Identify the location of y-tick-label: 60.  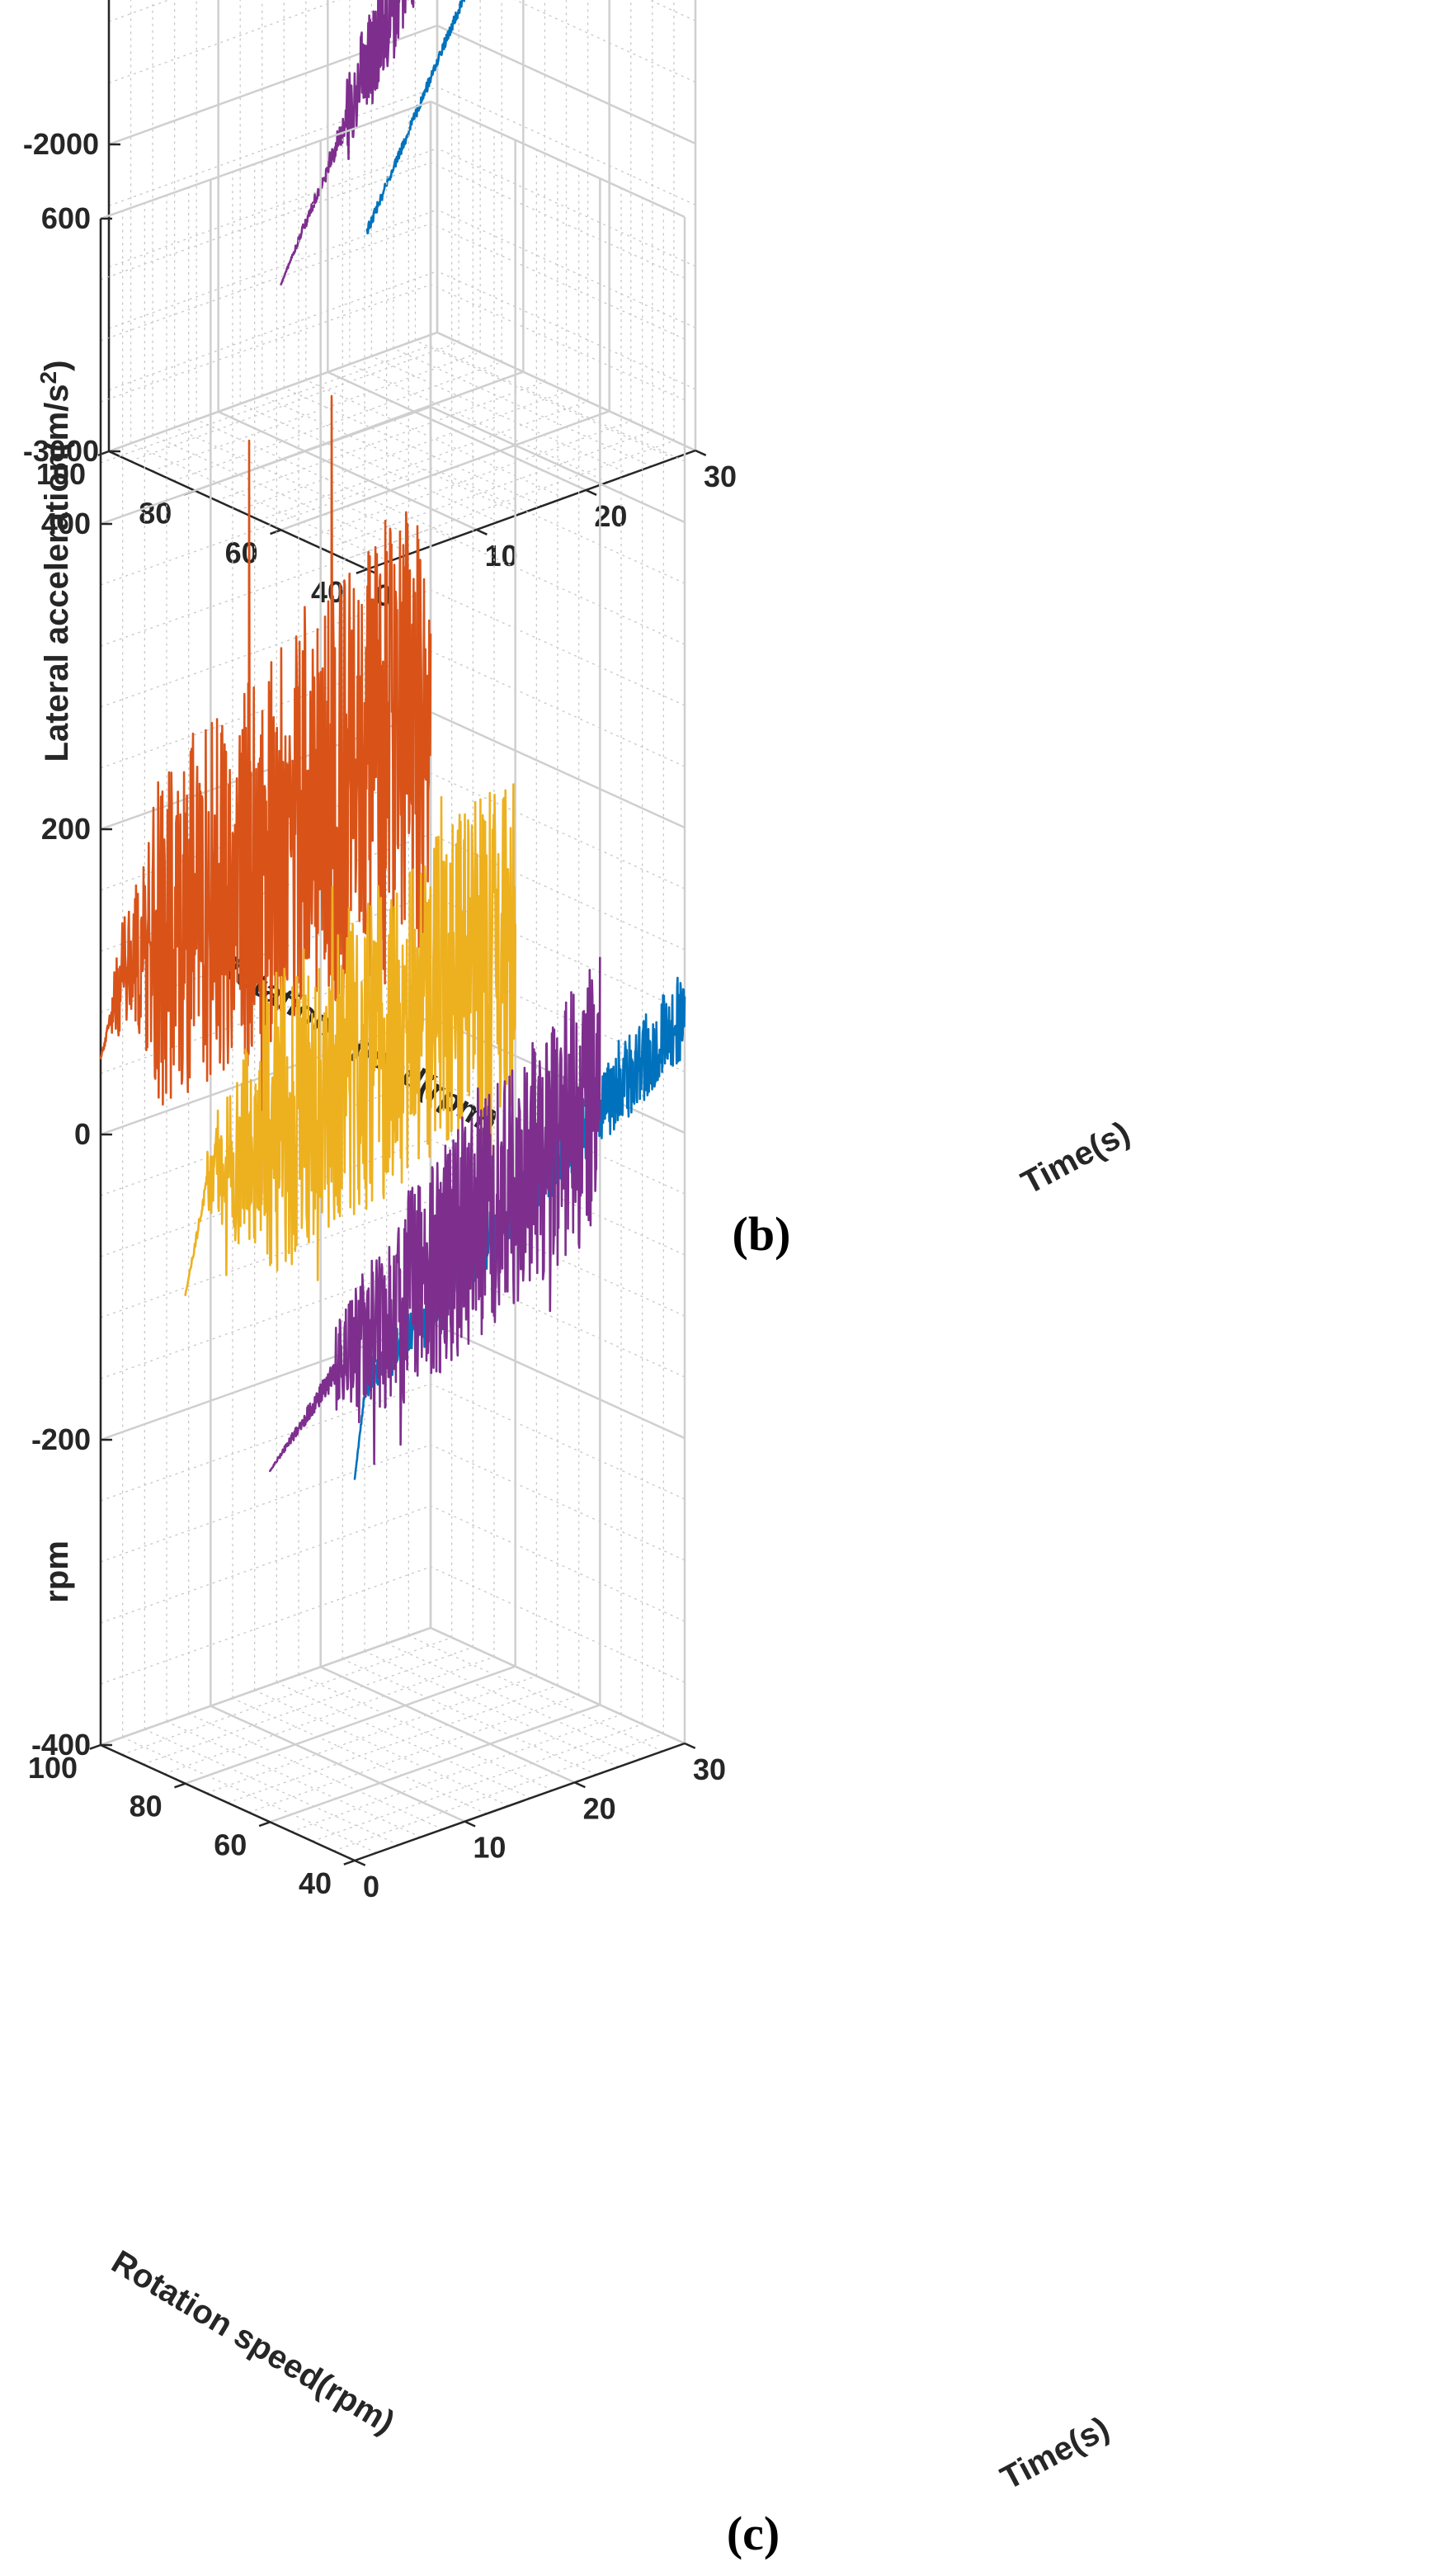
(230, 1844).